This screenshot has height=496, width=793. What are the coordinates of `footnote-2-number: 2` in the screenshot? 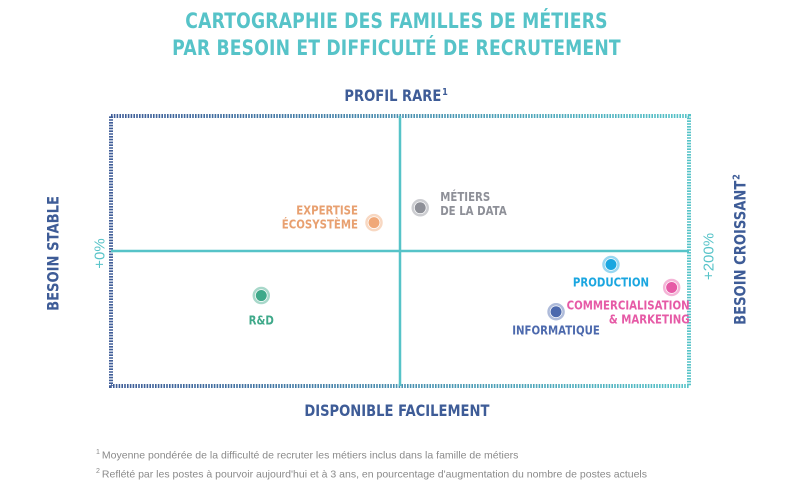 It's located at (98, 471).